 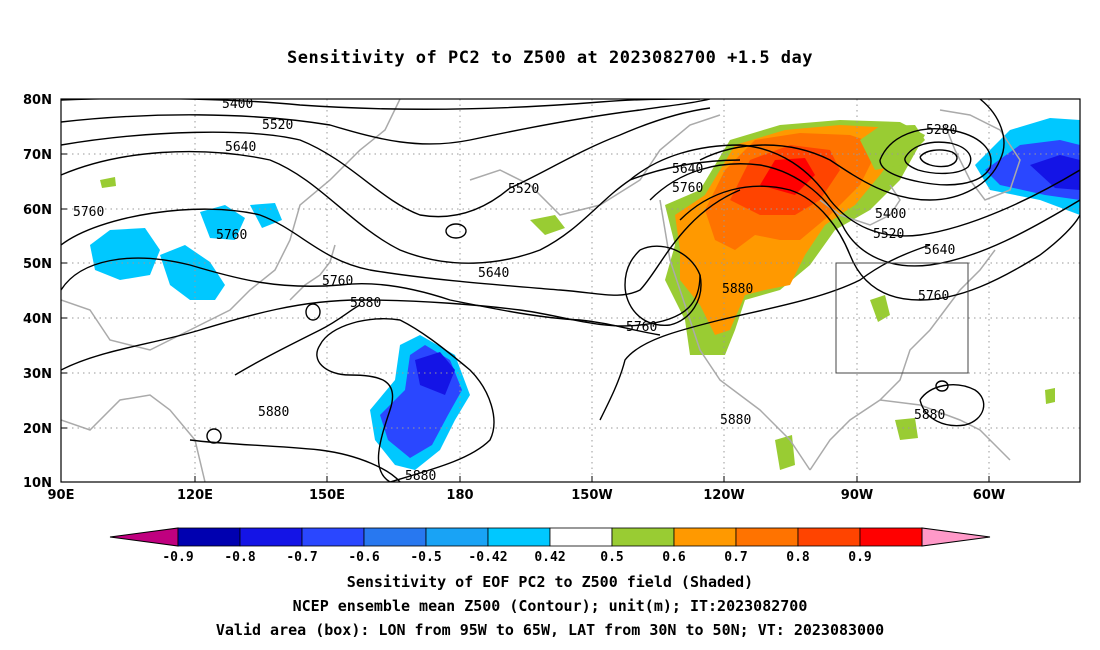 What do you see at coordinates (549, 557) in the screenshot?
I see `colorbar-label: 0.42` at bounding box center [549, 557].